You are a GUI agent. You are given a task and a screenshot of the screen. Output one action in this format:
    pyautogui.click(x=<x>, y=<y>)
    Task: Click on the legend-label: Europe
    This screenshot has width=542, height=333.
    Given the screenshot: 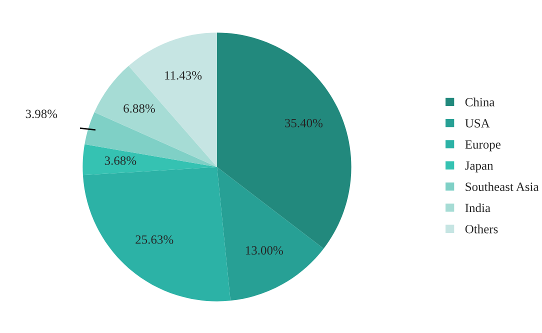 What is the action you would take?
    pyautogui.click(x=483, y=146)
    